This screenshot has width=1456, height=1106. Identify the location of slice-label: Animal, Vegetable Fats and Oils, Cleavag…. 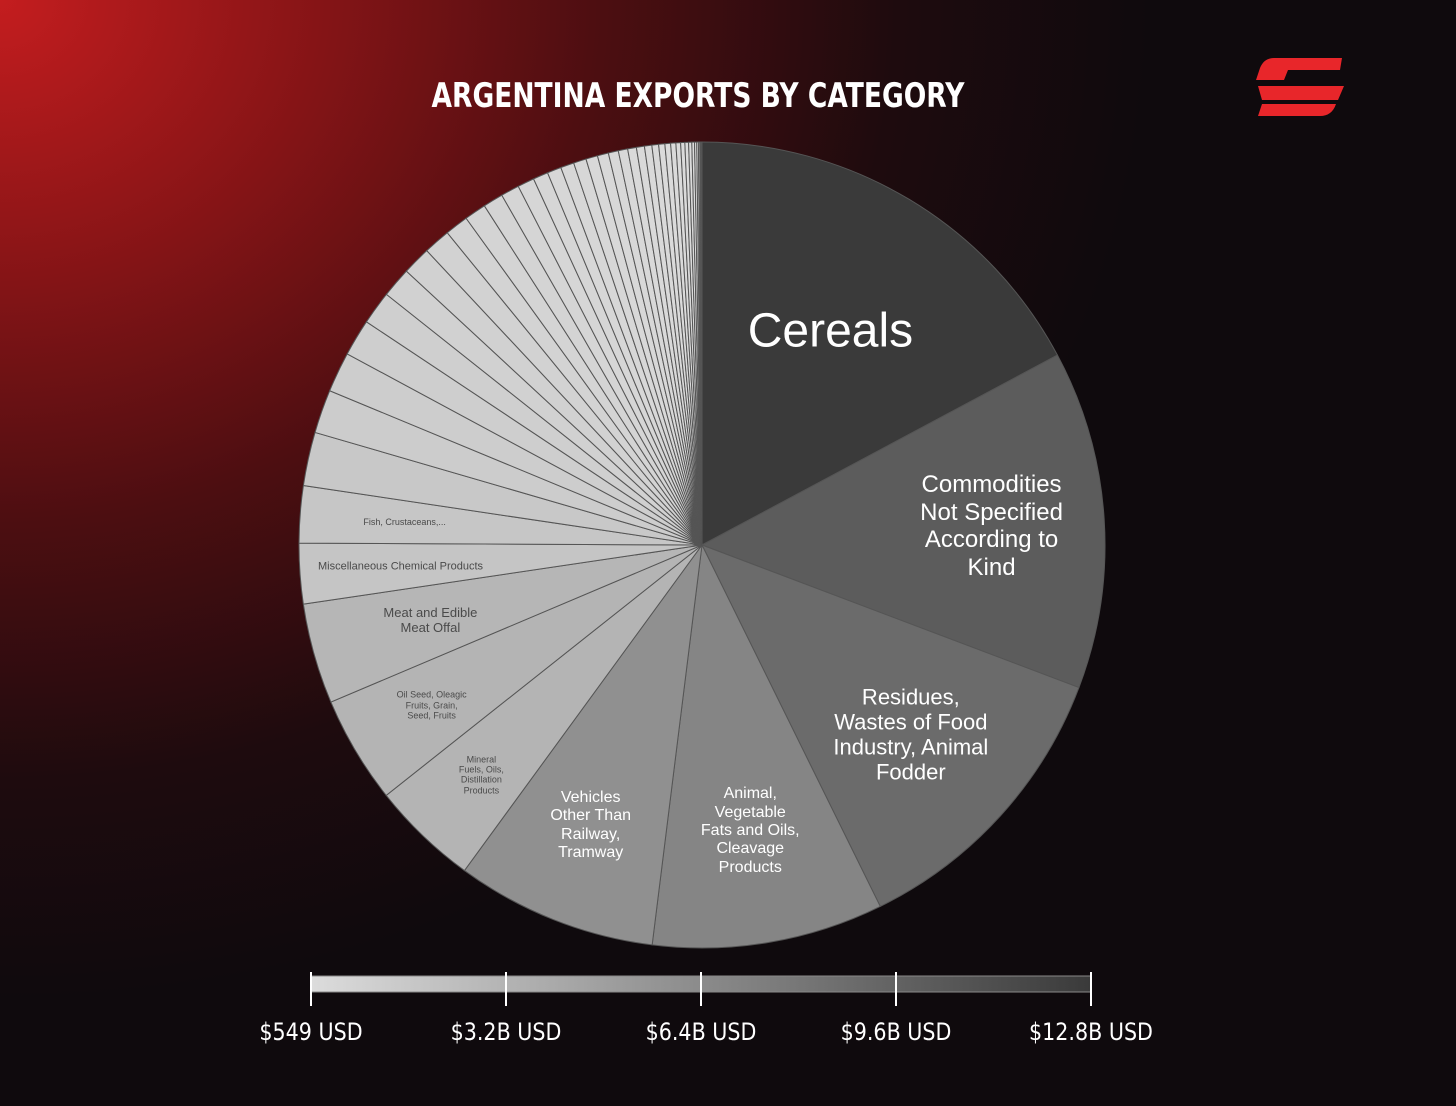
(750, 830).